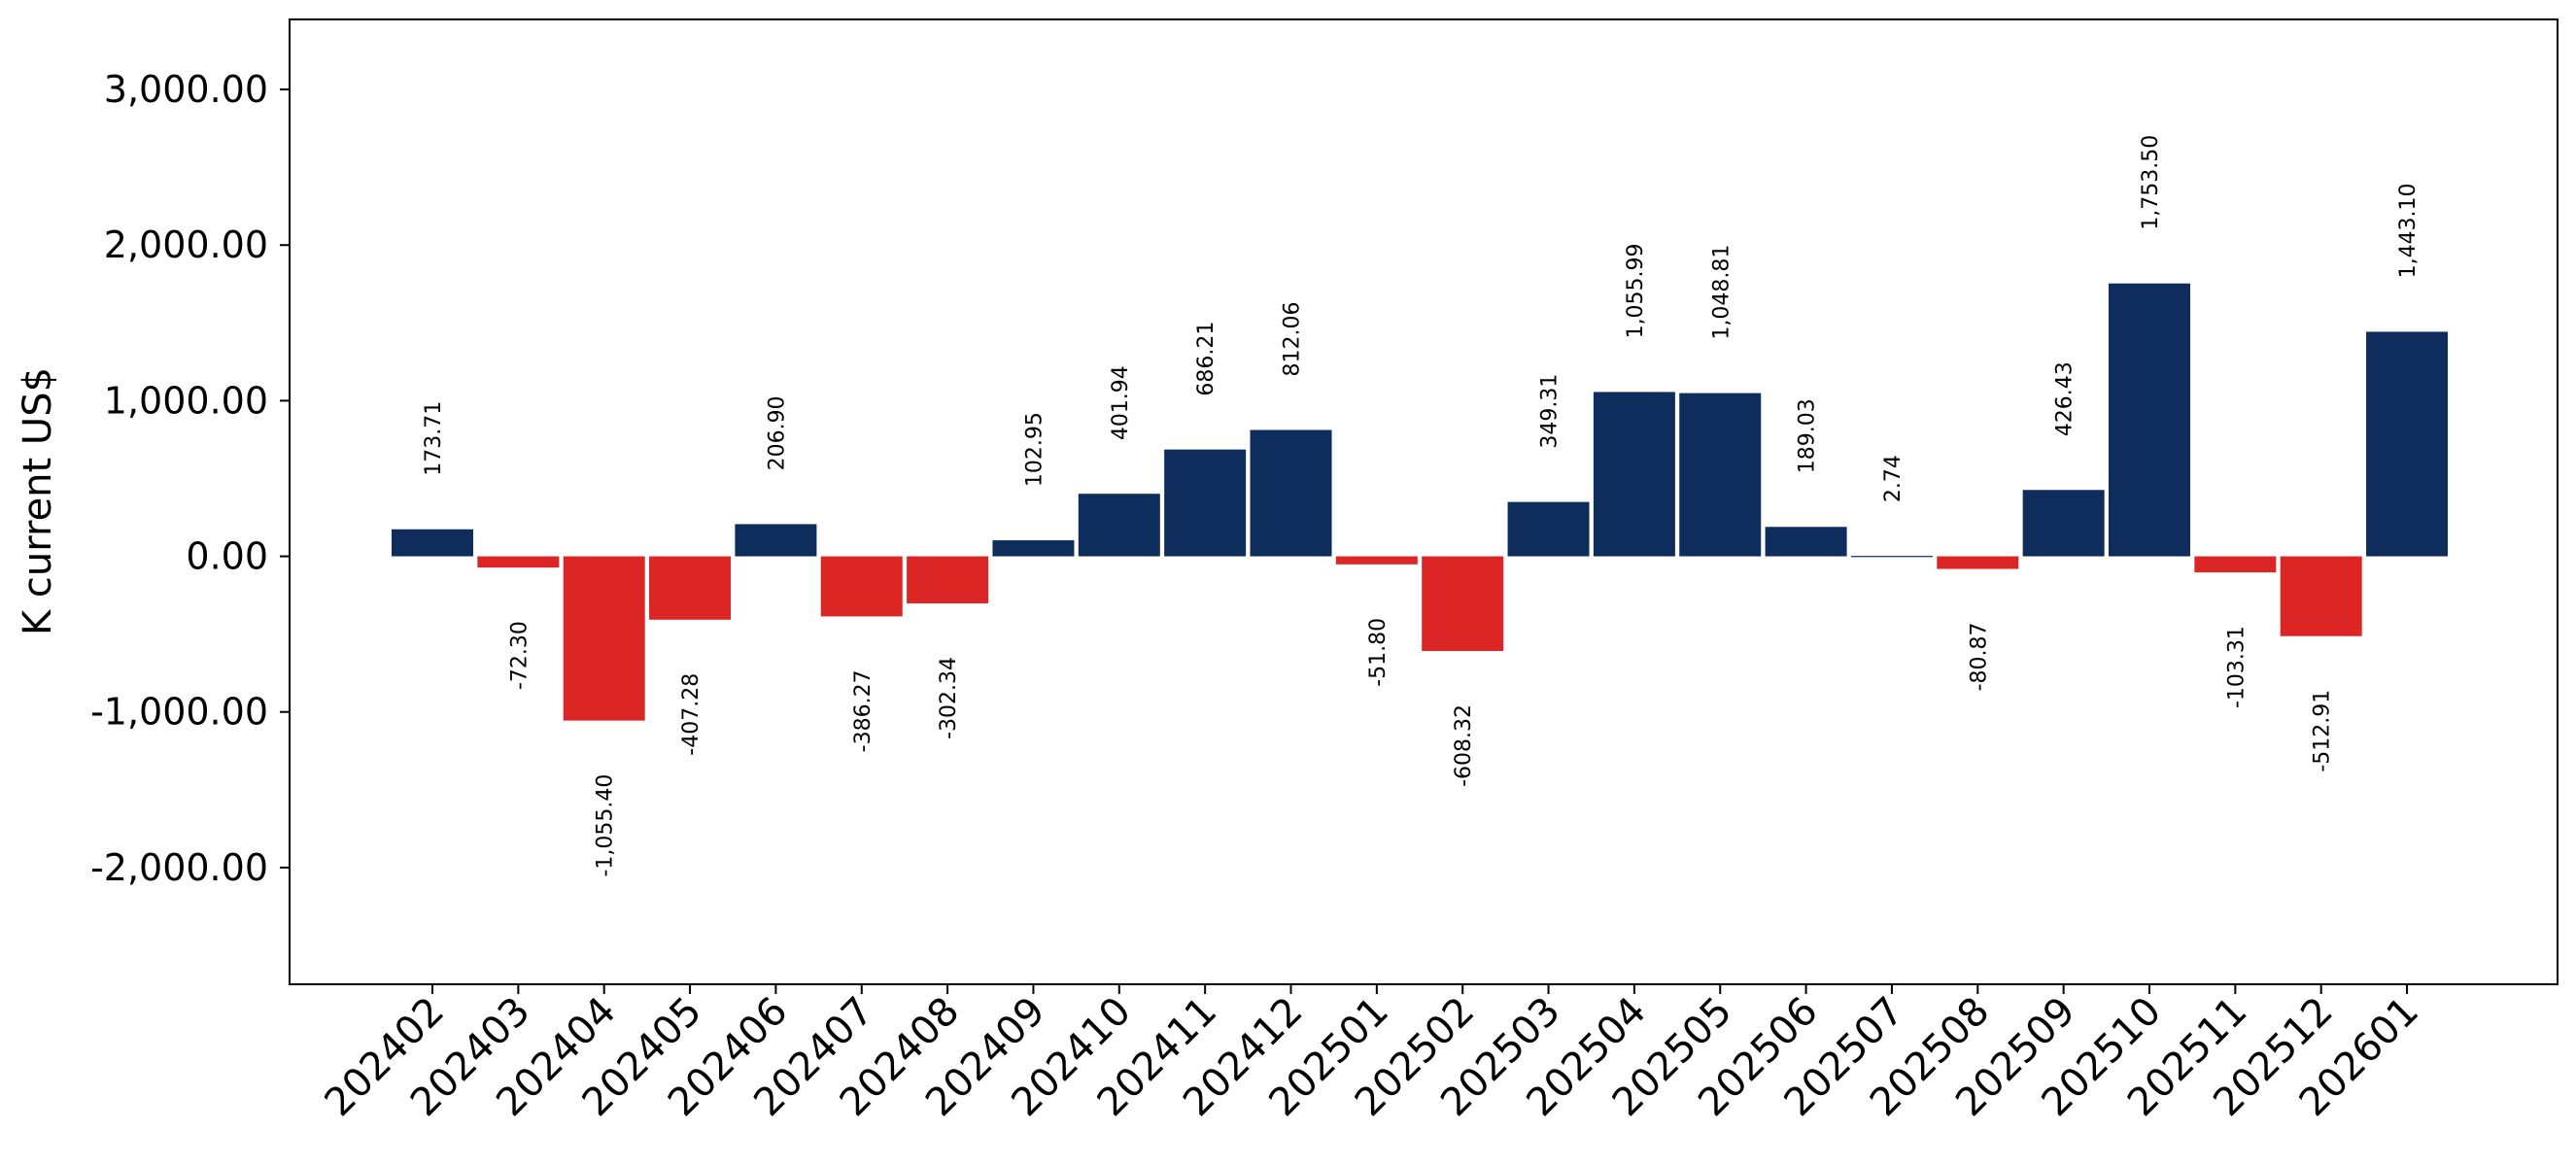  I want to click on data-label: 1,055.99, so click(1636, 291).